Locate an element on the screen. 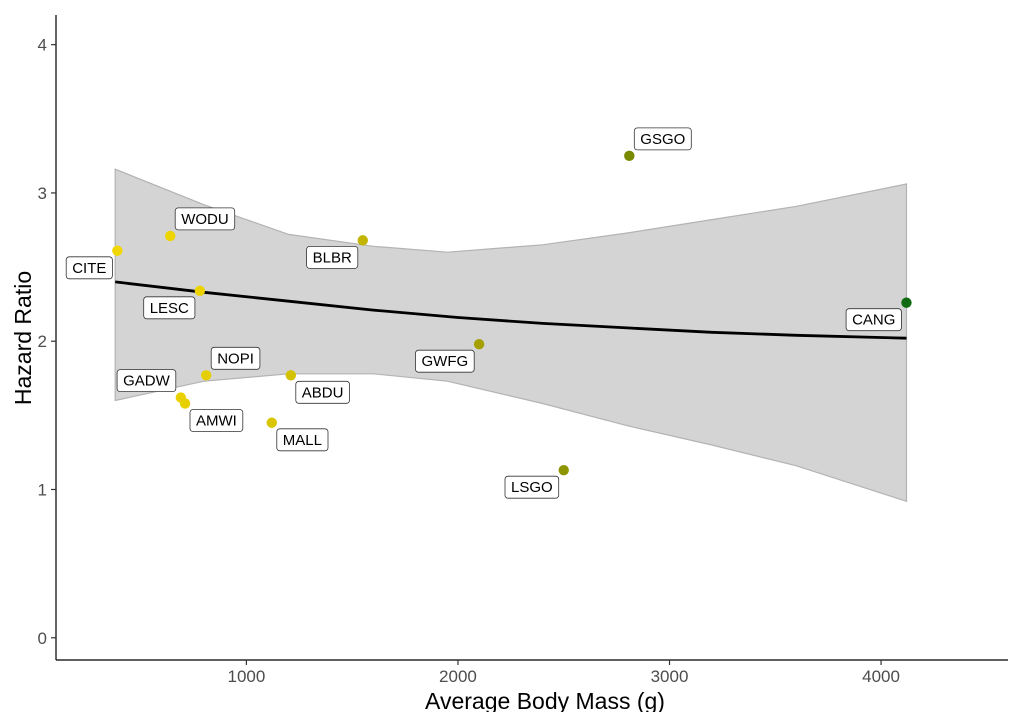  x-axis-title: Average Body Mass (g) is located at coordinates (545, 700).